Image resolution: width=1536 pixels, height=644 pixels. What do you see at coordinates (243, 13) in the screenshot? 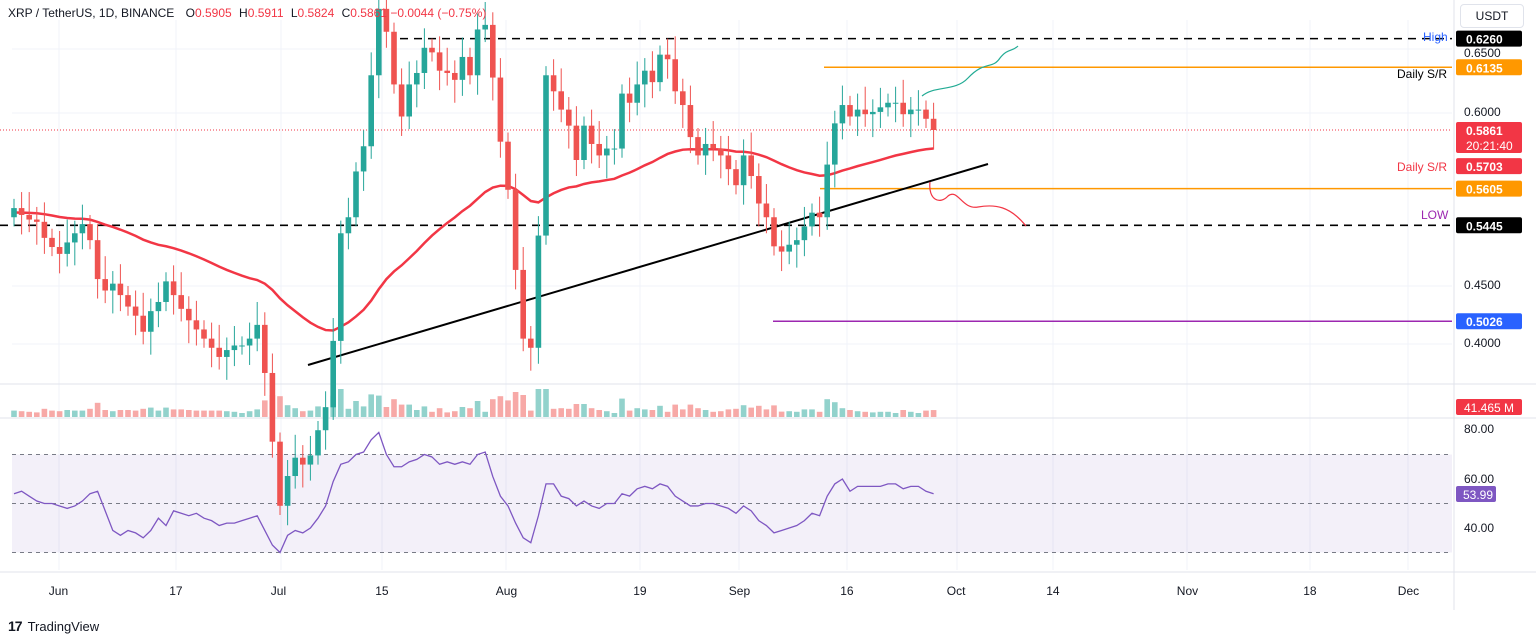
I see `high-label: H` at bounding box center [243, 13].